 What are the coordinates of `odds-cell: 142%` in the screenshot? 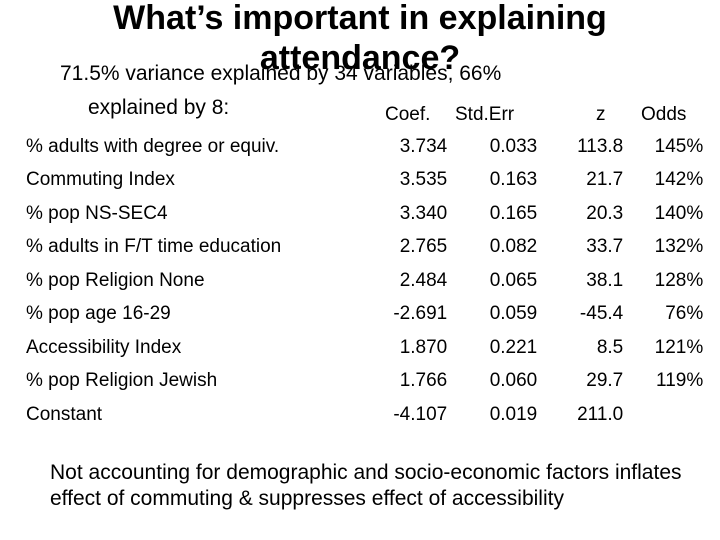 It's located at (679, 180).